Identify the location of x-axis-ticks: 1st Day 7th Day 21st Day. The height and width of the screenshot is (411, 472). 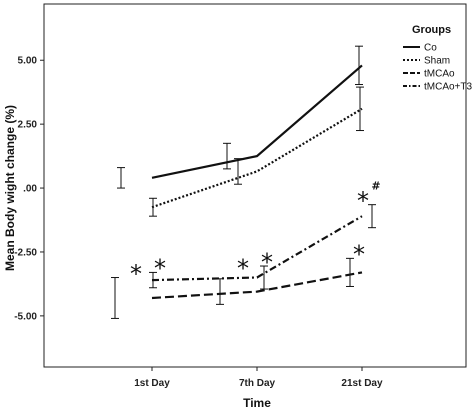
(258, 378).